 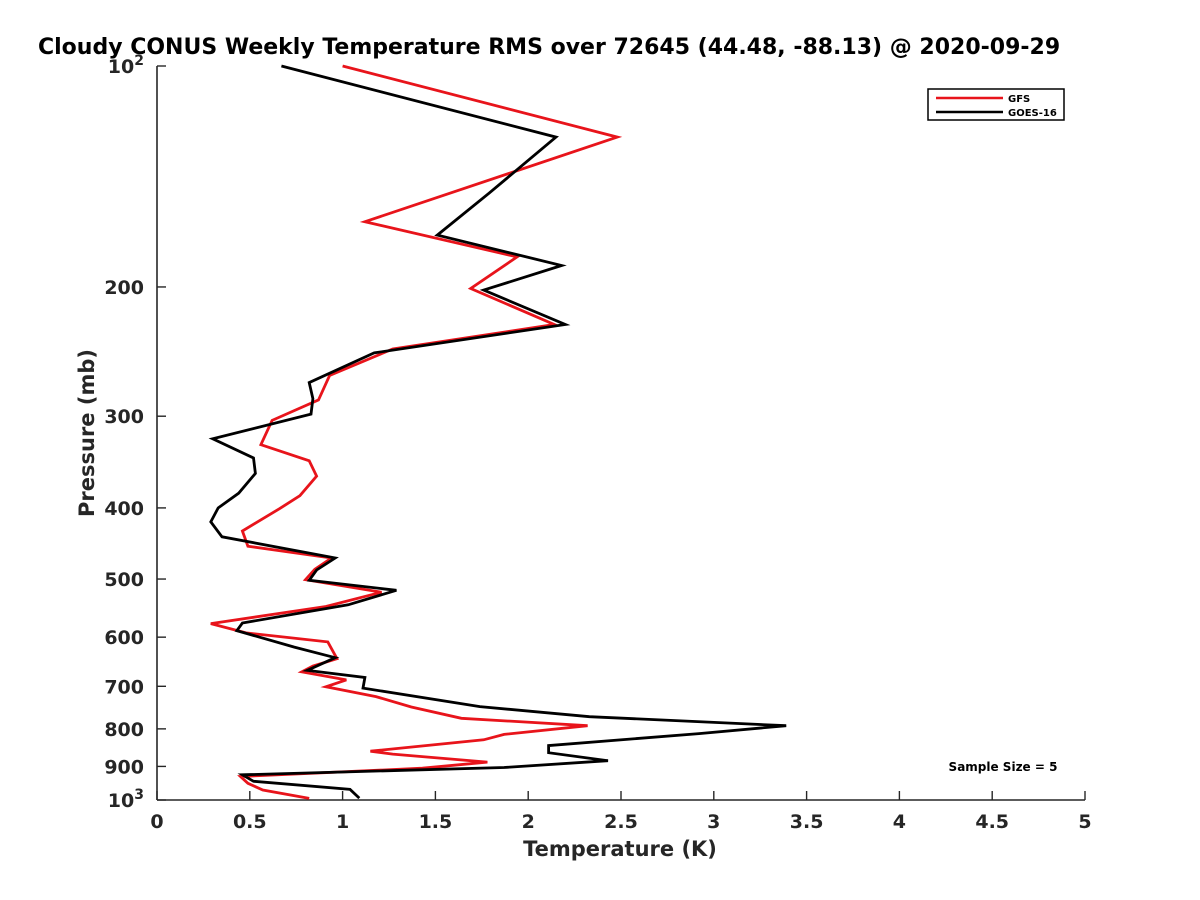 I want to click on y-tick-label: 900, so click(x=124, y=767).